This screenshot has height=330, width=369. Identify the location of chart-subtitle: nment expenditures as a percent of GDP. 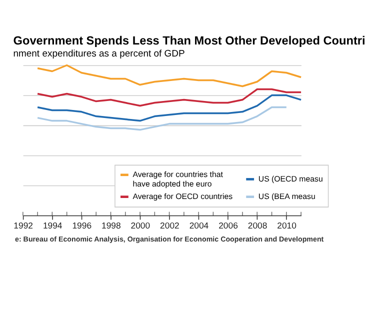
(99, 54).